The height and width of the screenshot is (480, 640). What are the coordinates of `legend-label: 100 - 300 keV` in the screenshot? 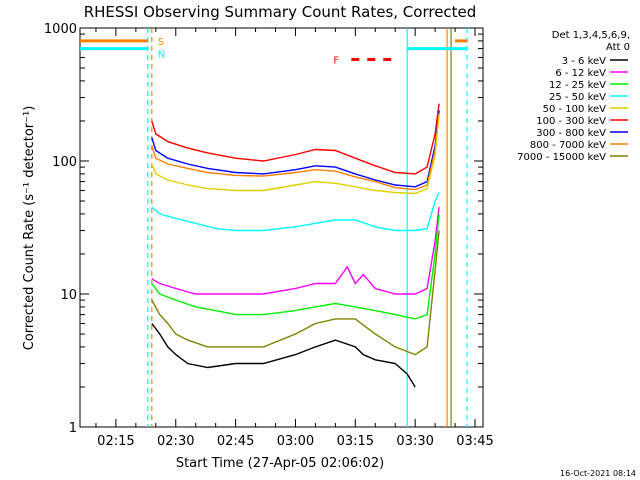 It's located at (571, 121).